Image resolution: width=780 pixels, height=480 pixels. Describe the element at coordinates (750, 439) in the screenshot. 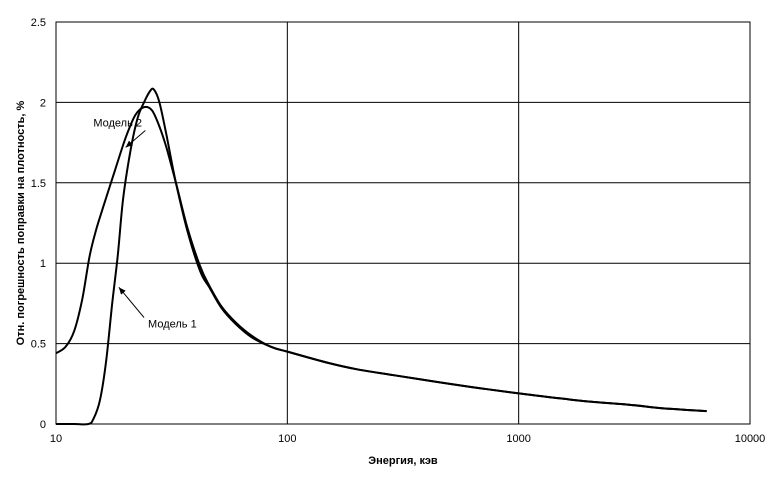

I see `x-tick-label: 10000` at that location.